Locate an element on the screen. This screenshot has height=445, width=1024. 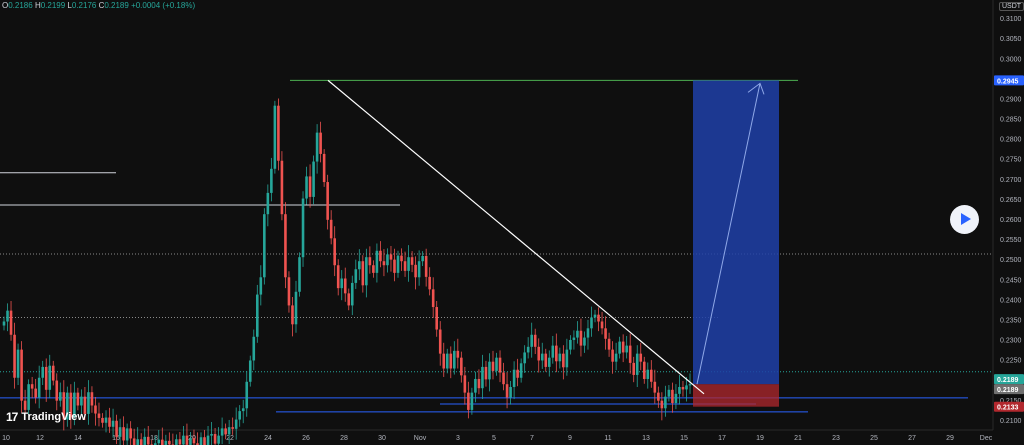
x-tick-label: 27 is located at coordinates (912, 438).